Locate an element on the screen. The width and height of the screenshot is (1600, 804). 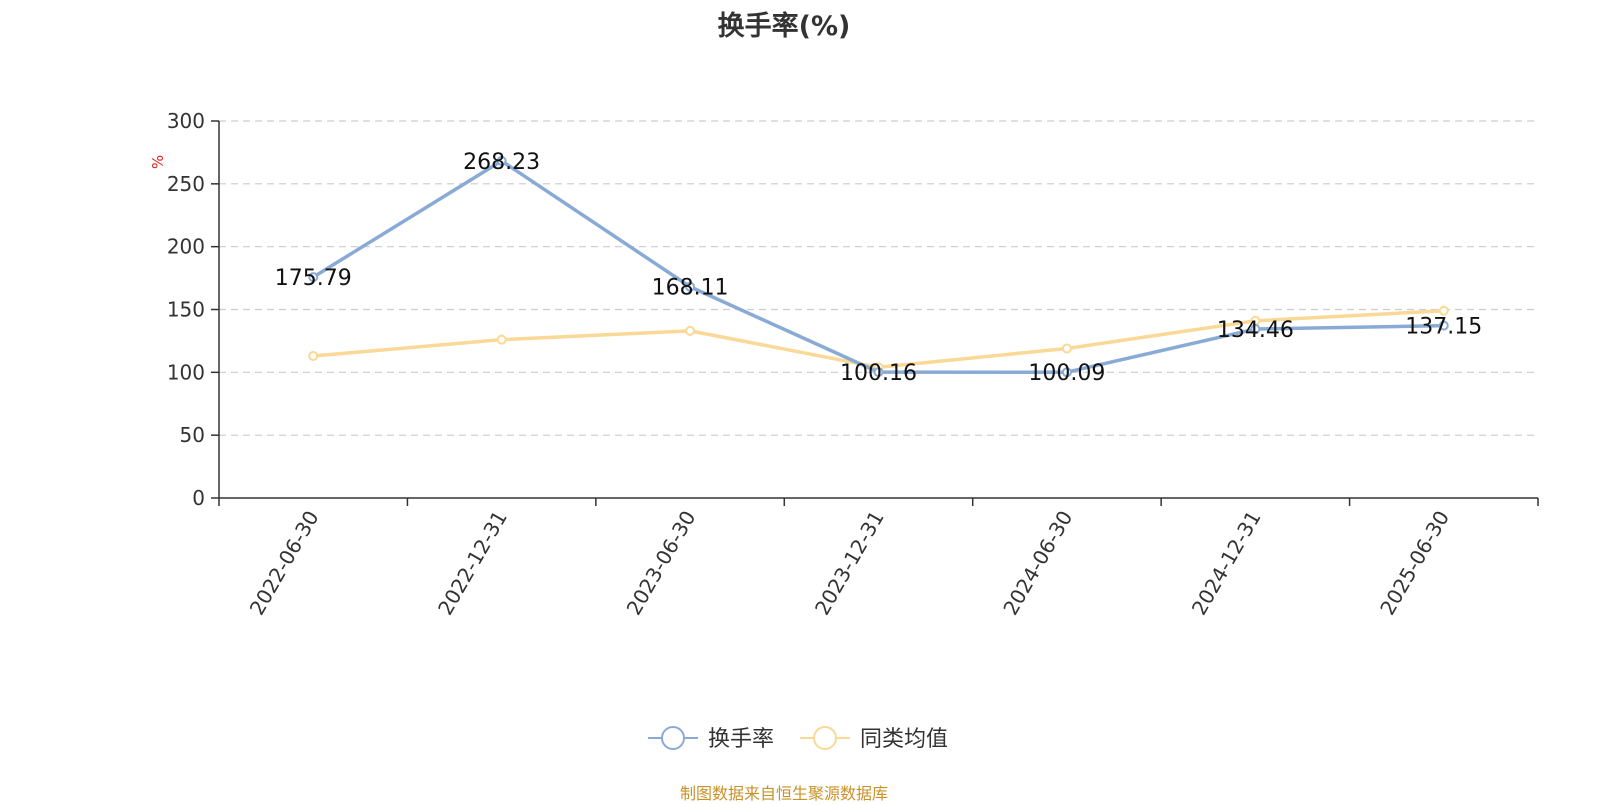
y-tick-label: 300 is located at coordinates (186, 121).